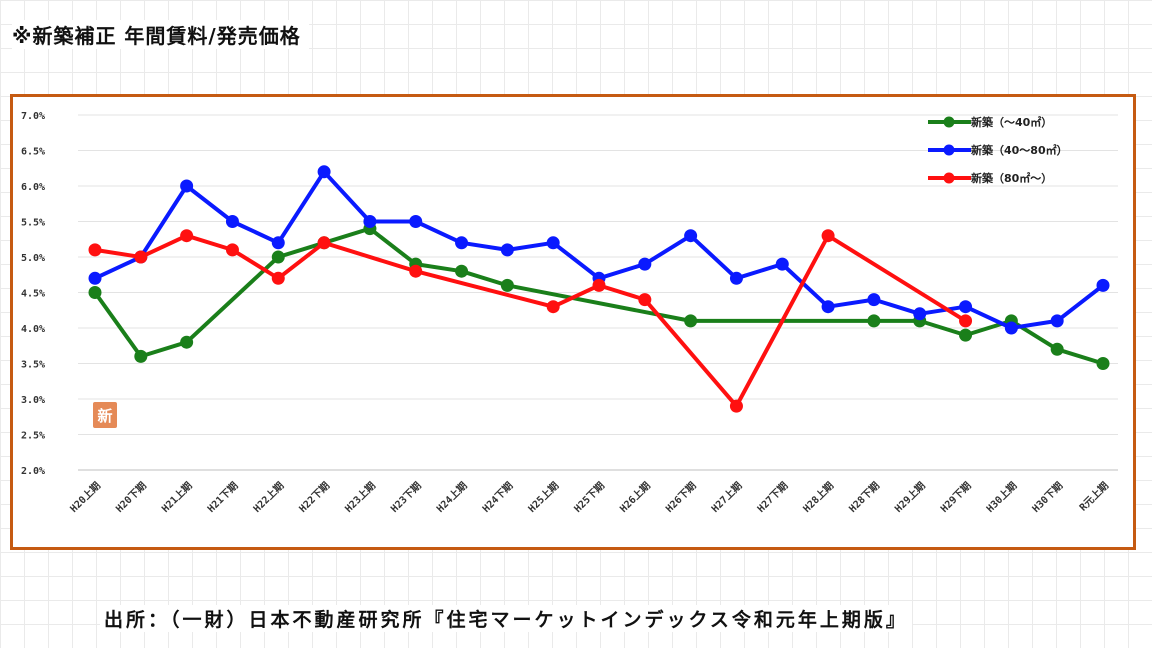  I want to click on x-tick-label: H22上期, so click(268, 497).